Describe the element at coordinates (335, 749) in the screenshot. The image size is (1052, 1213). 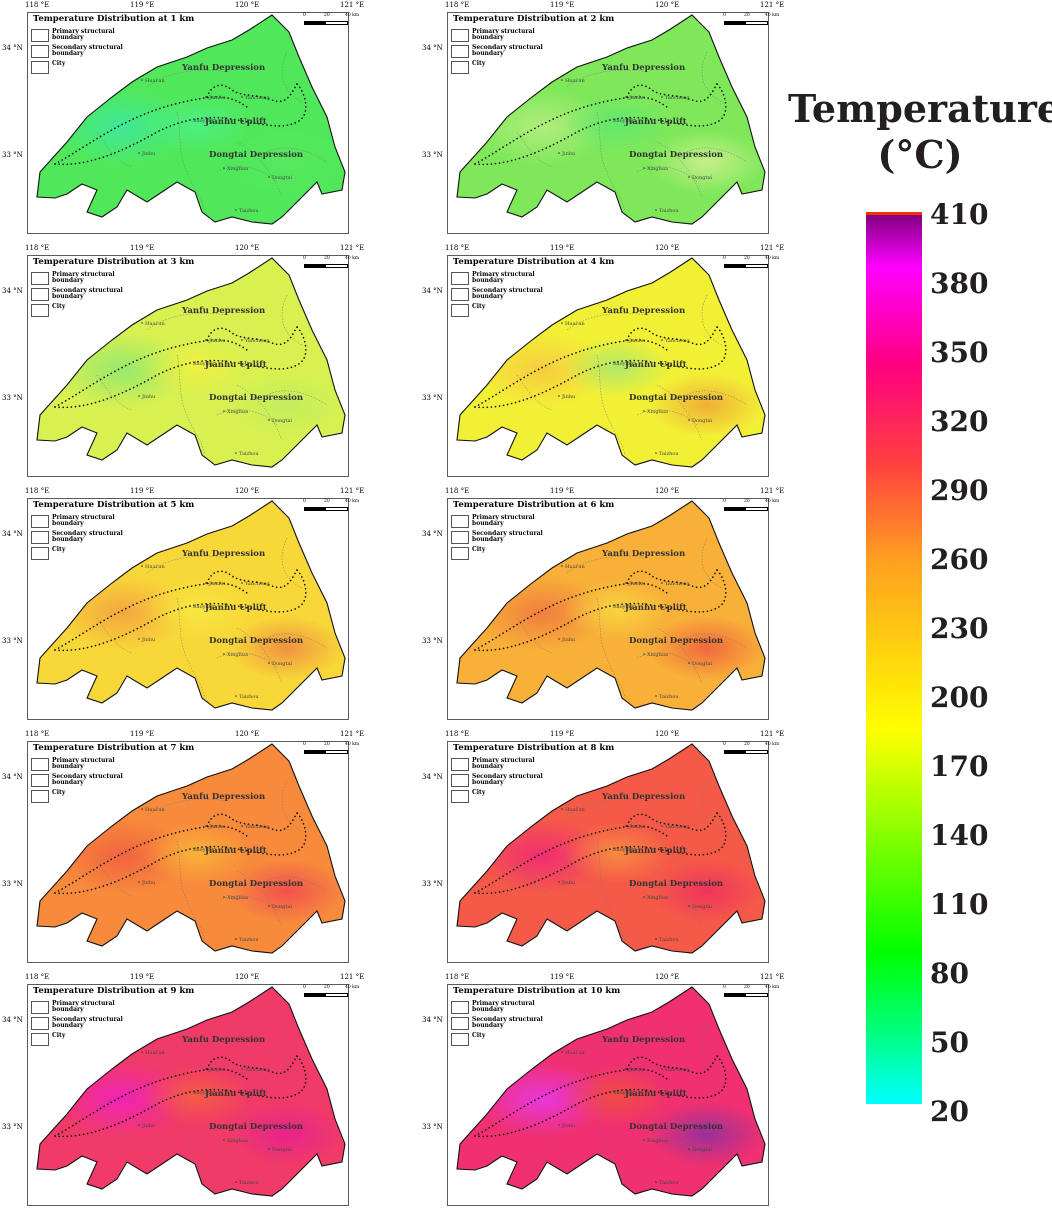
I see `scale-bar: 0 20 40 km` at that location.